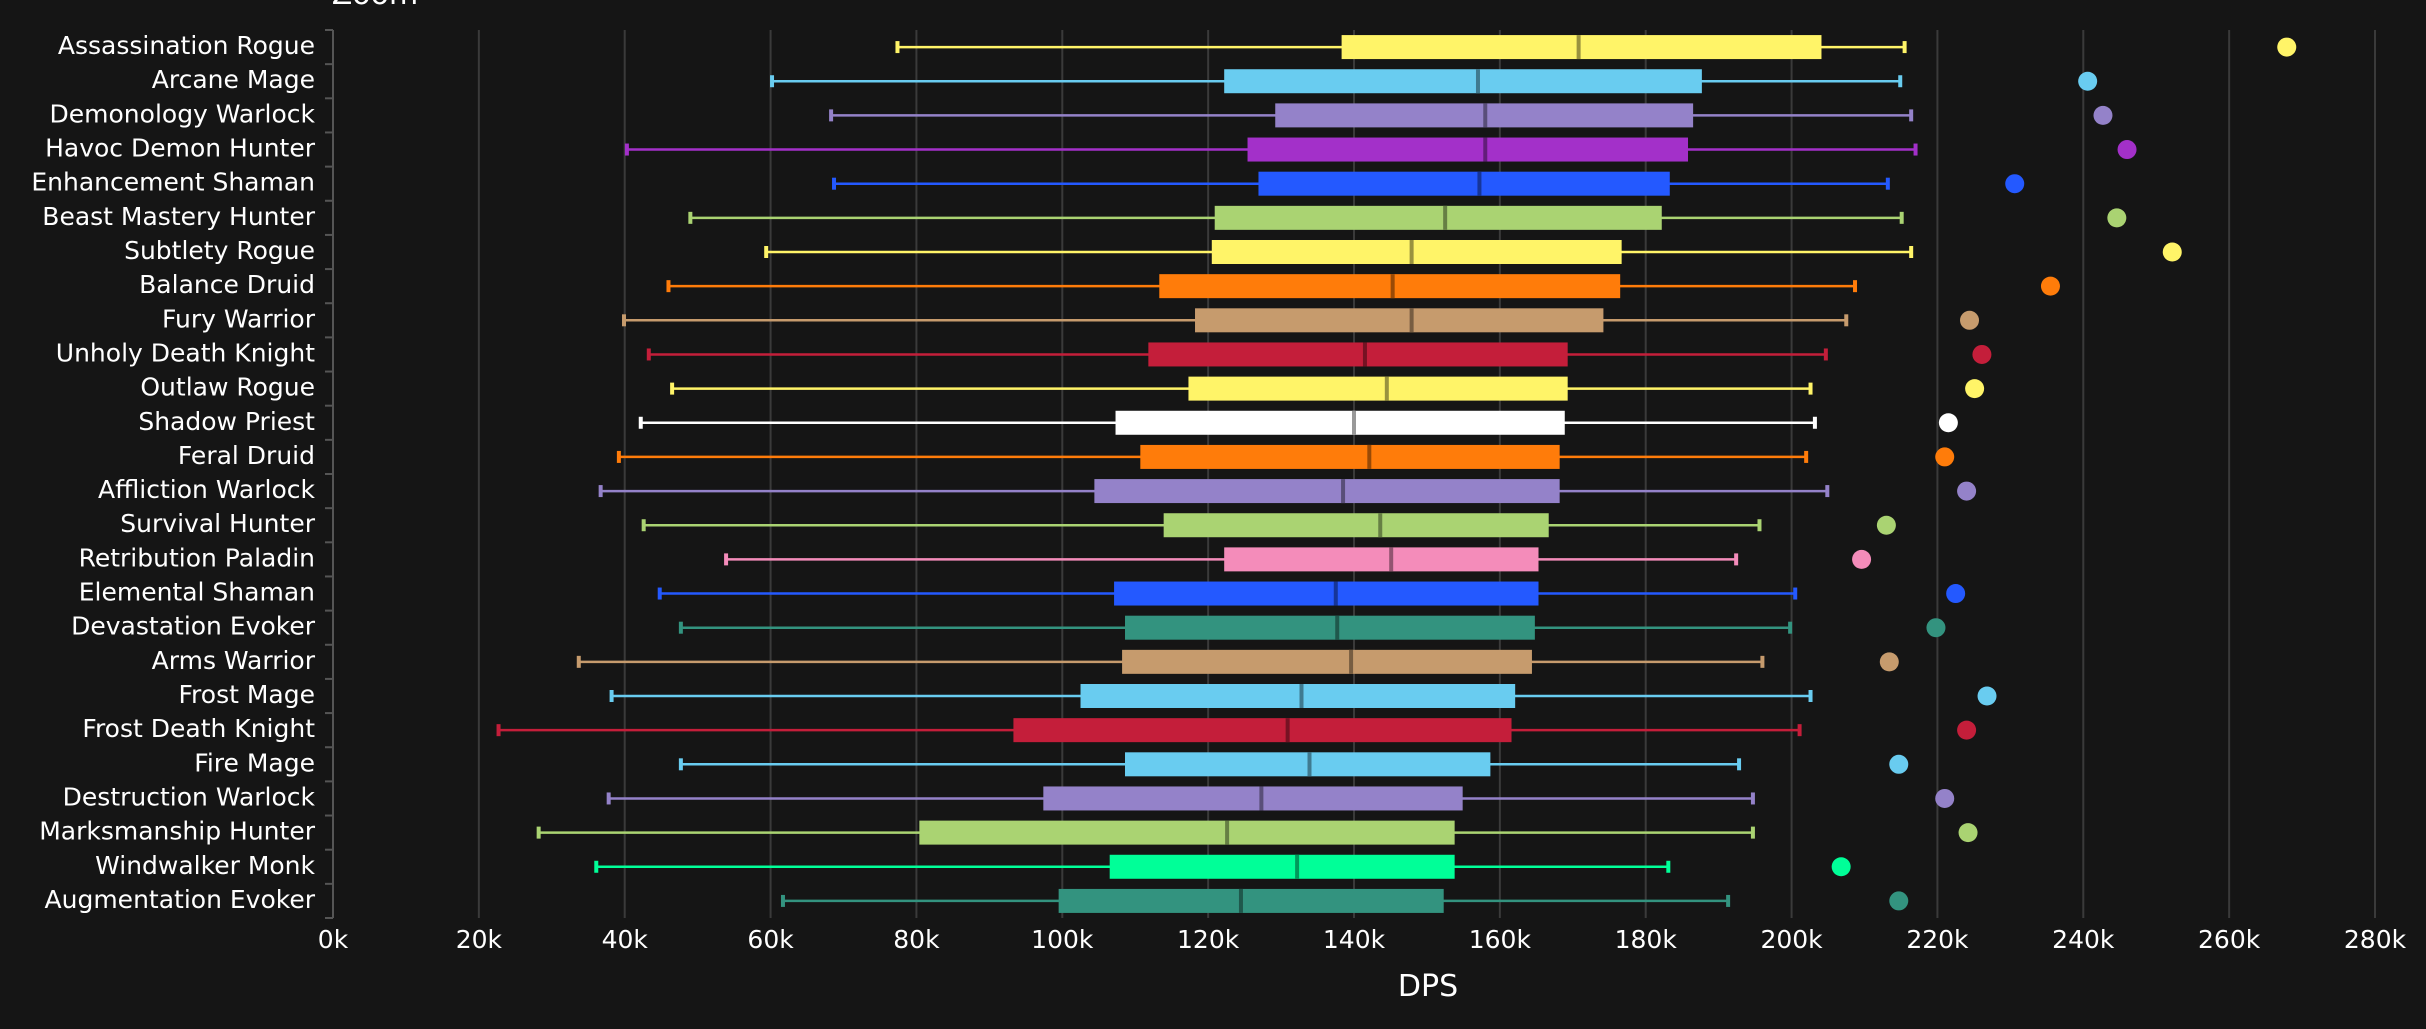 The image size is (2426, 1029). Describe the element at coordinates (2375, 939) in the screenshot. I see `x-tick-label: 280k` at that location.